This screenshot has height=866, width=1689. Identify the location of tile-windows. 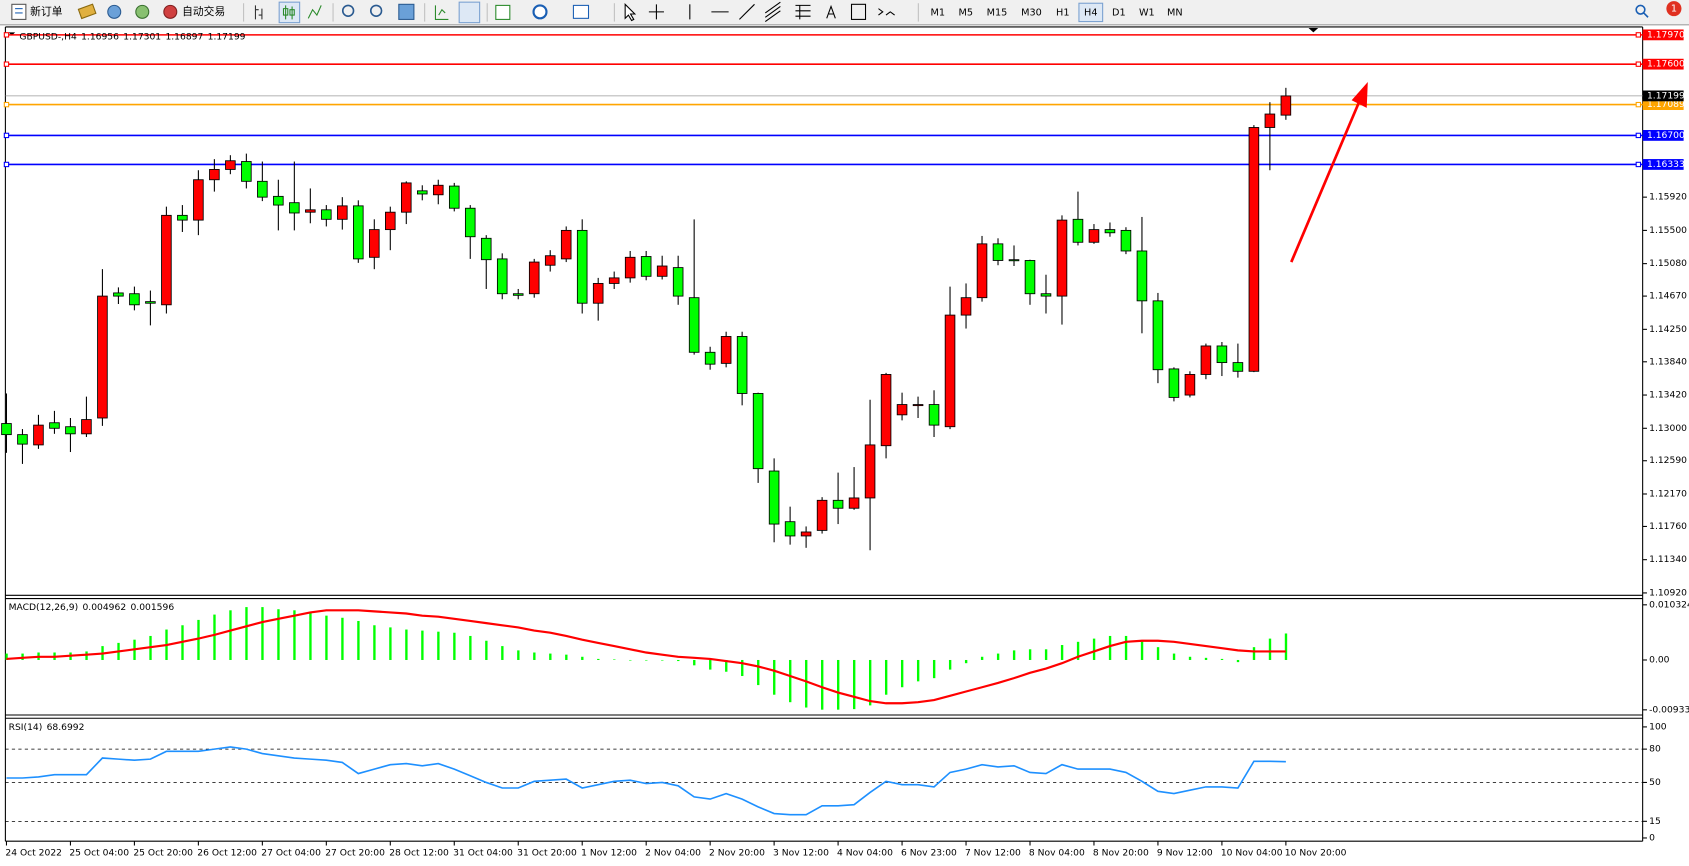
(406, 11).